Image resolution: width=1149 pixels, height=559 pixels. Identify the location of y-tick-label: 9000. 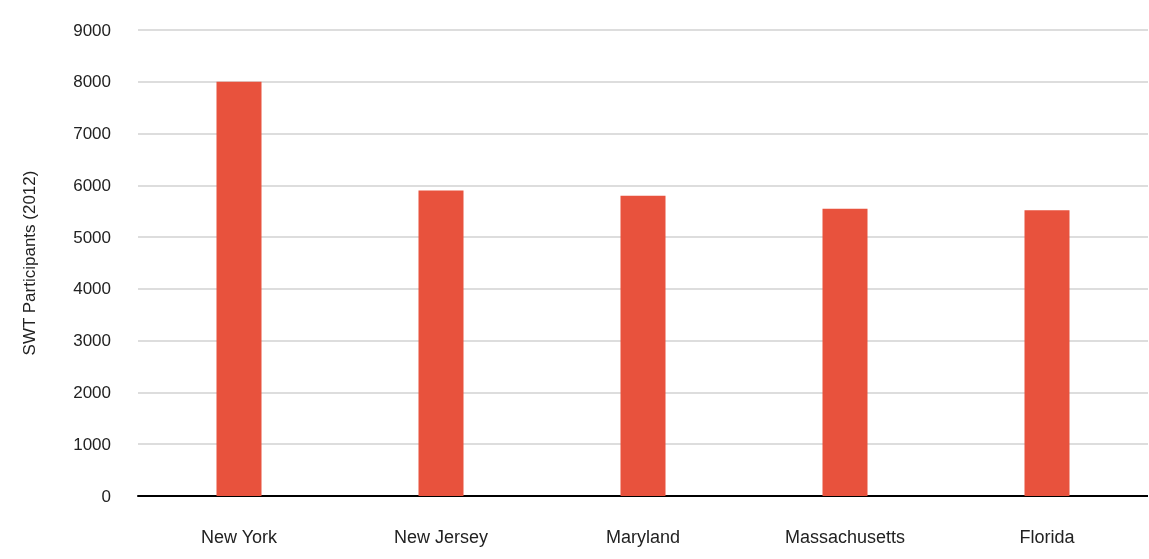
(92, 30).